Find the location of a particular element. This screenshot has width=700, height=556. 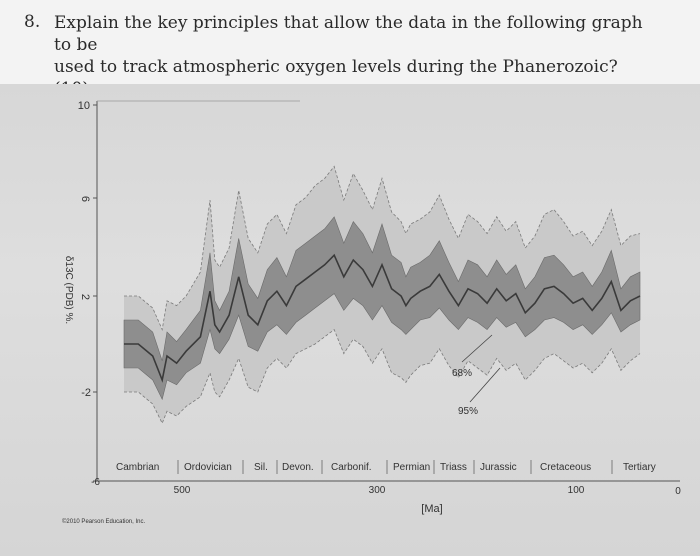

question-number: 8. is located at coordinates (32, 22).